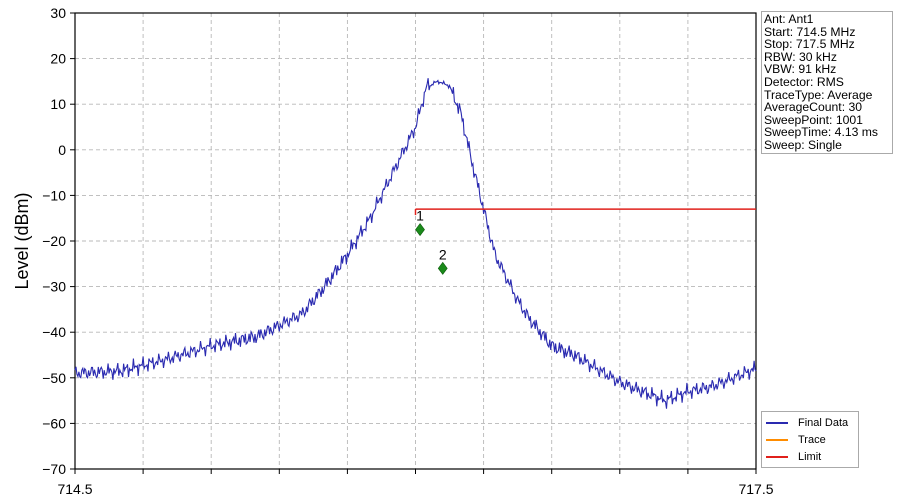 The image size is (897, 500). Describe the element at coordinates (755, 489) in the screenshot. I see `x-tick-label-end: 717.5` at that location.